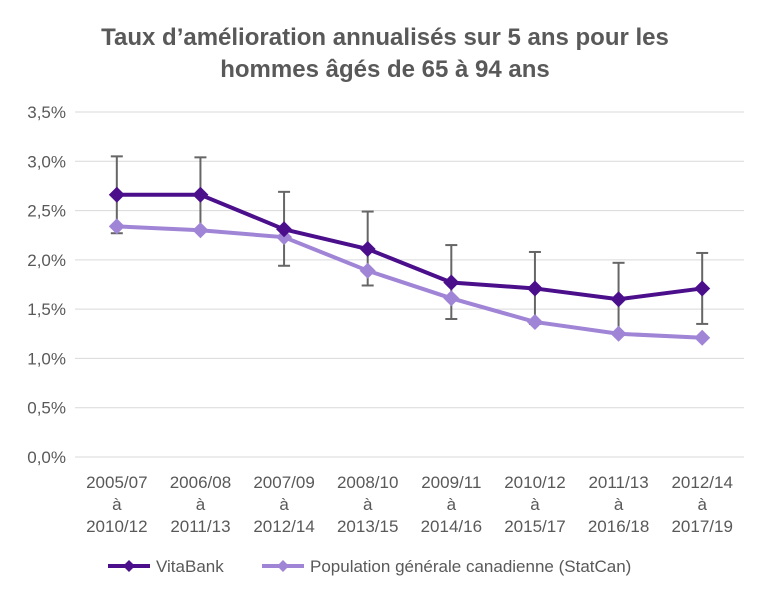  I want to click on x-tick-label-1-1: à, so click(201, 504).